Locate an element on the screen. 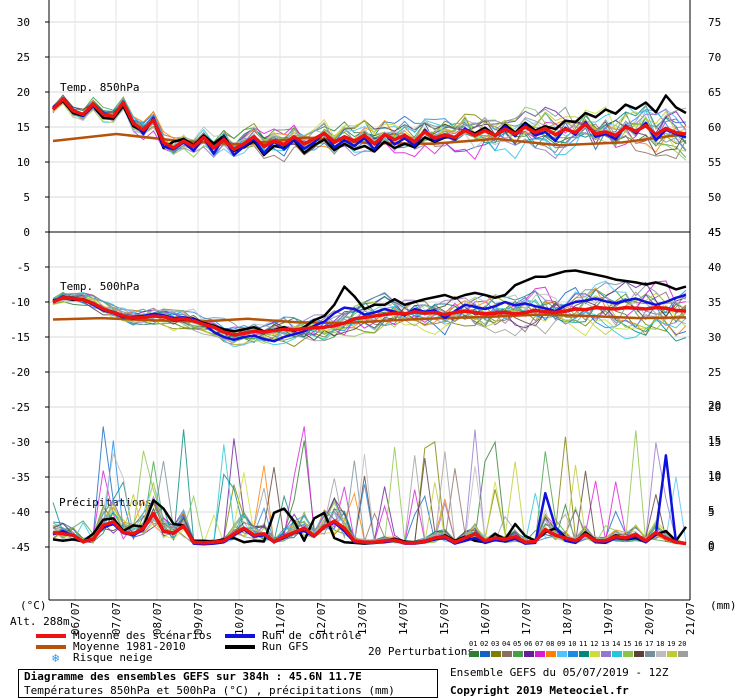 This screenshot has width=740, height=700. perturbation-number: 09 is located at coordinates (561, 644).